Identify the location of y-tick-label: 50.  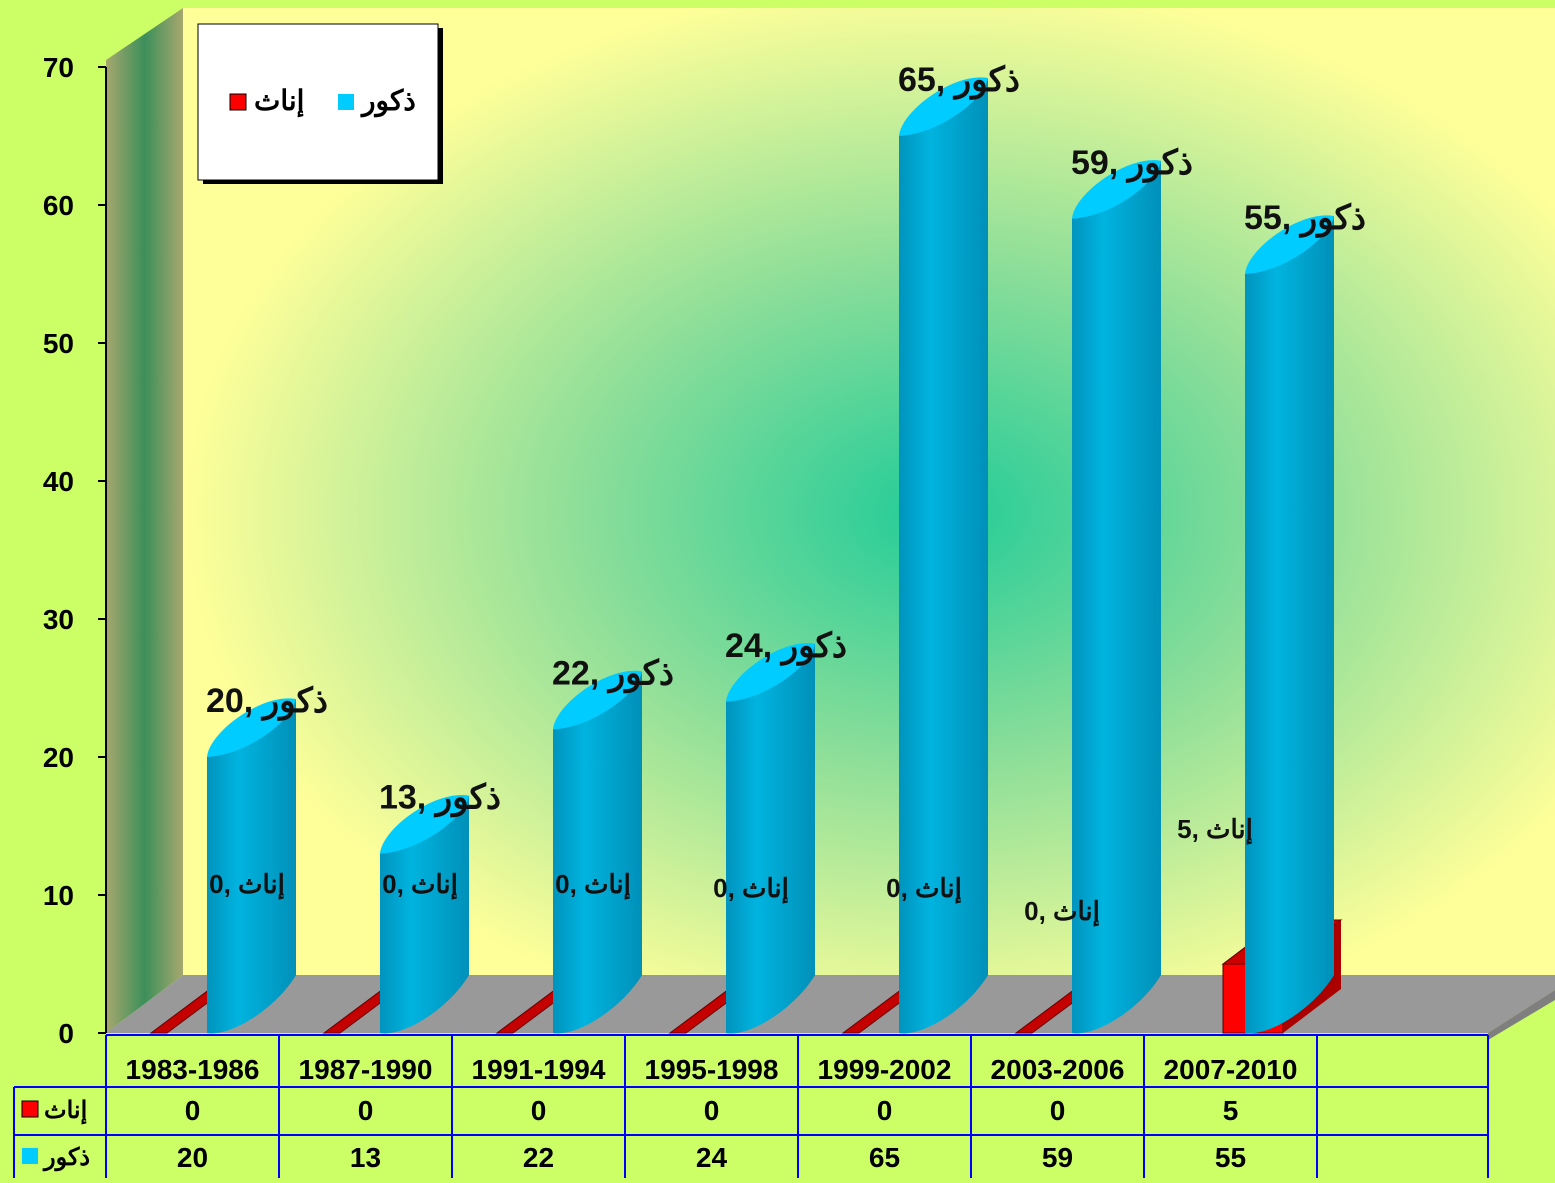
(58, 343).